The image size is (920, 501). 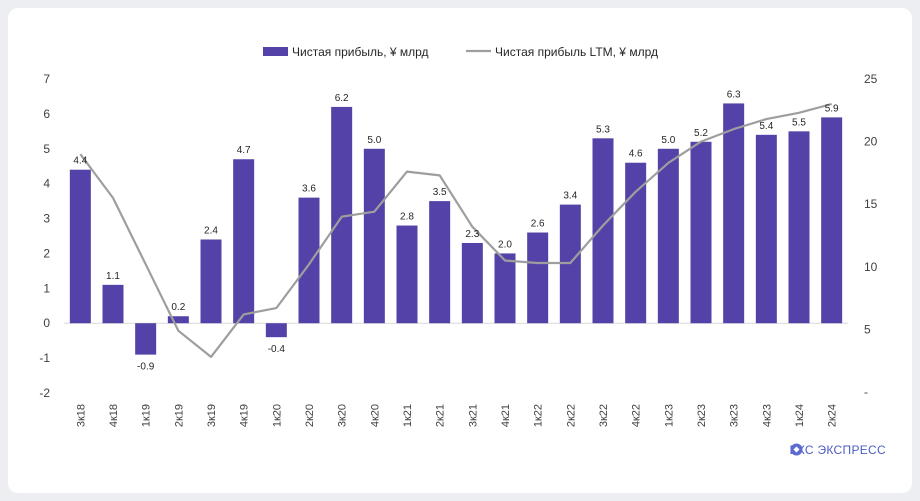 I want to click on bar-data-label: 2.4, so click(x=211, y=230).